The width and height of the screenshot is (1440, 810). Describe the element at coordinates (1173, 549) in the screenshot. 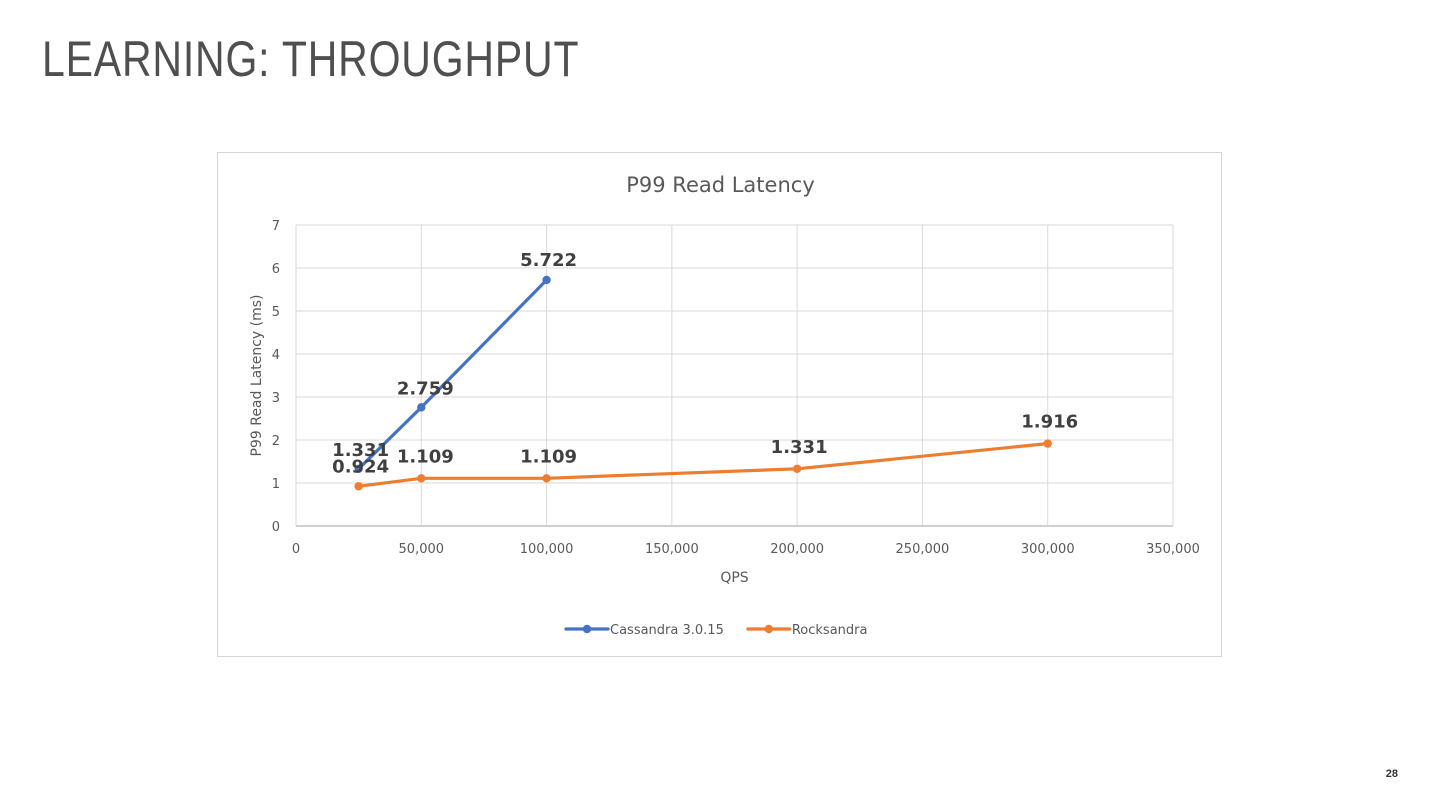

I see `x-tick-label: 350,000` at that location.